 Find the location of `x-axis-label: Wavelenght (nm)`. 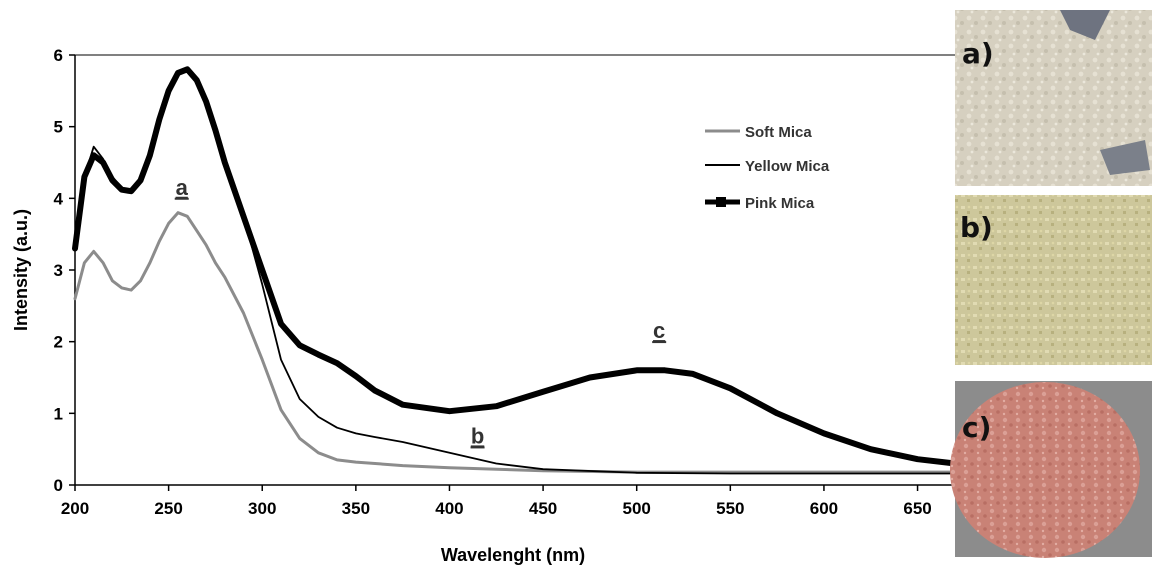

x-axis-label: Wavelenght (nm) is located at coordinates (513, 555).